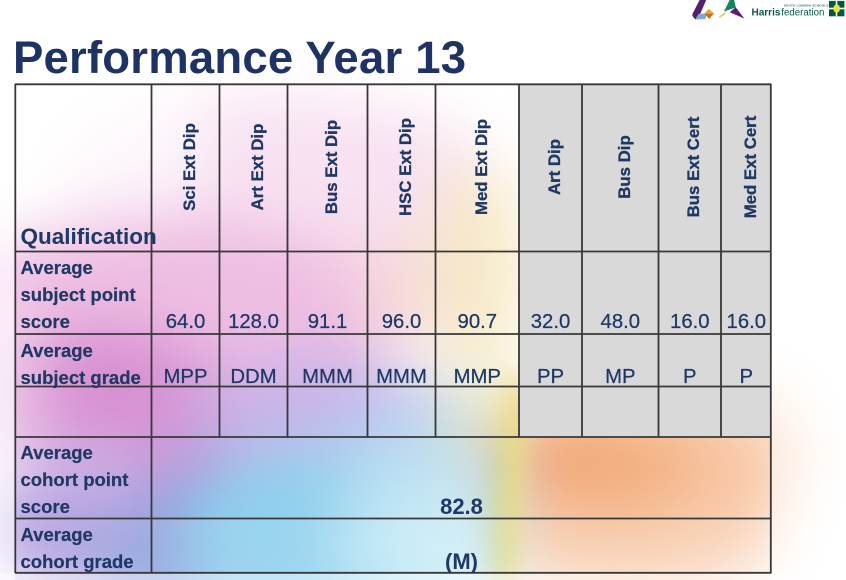  I want to click on svg-text: Harris, so click(766, 12).